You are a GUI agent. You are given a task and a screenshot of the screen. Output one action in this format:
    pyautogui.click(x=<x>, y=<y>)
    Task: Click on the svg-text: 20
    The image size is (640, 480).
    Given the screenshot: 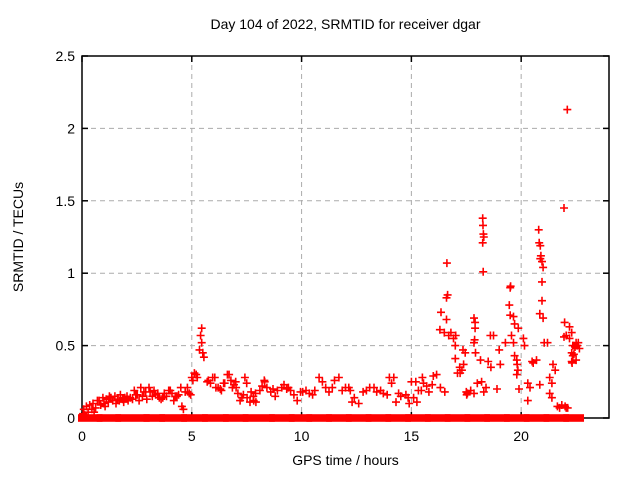 What is the action you would take?
    pyautogui.click(x=521, y=436)
    